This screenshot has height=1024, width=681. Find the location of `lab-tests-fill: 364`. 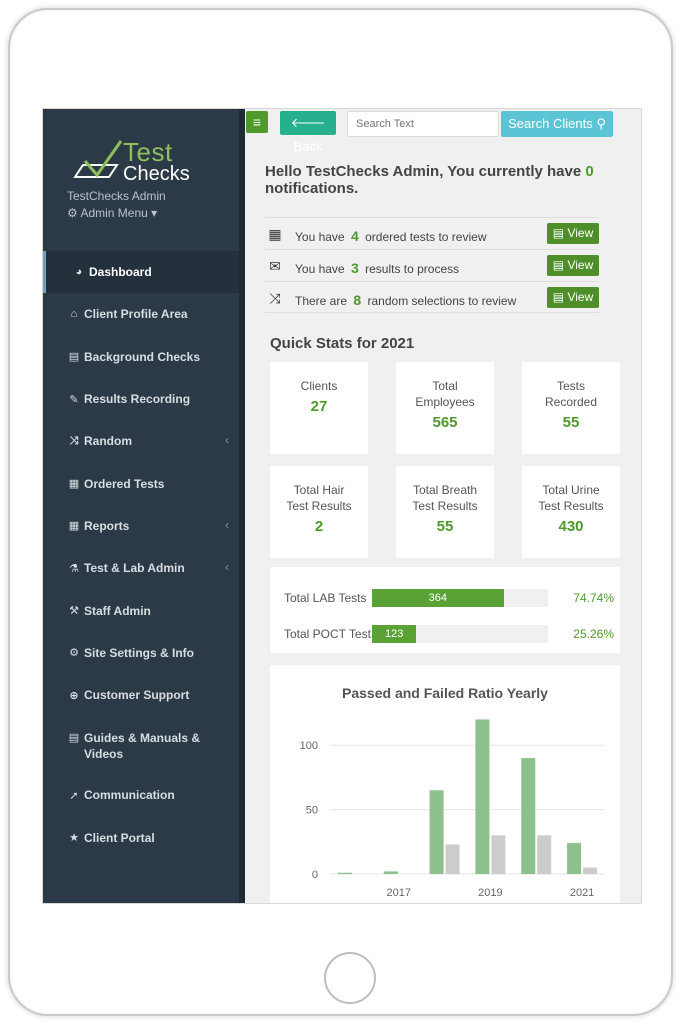

lab-tests-fill: 364 is located at coordinates (438, 598).